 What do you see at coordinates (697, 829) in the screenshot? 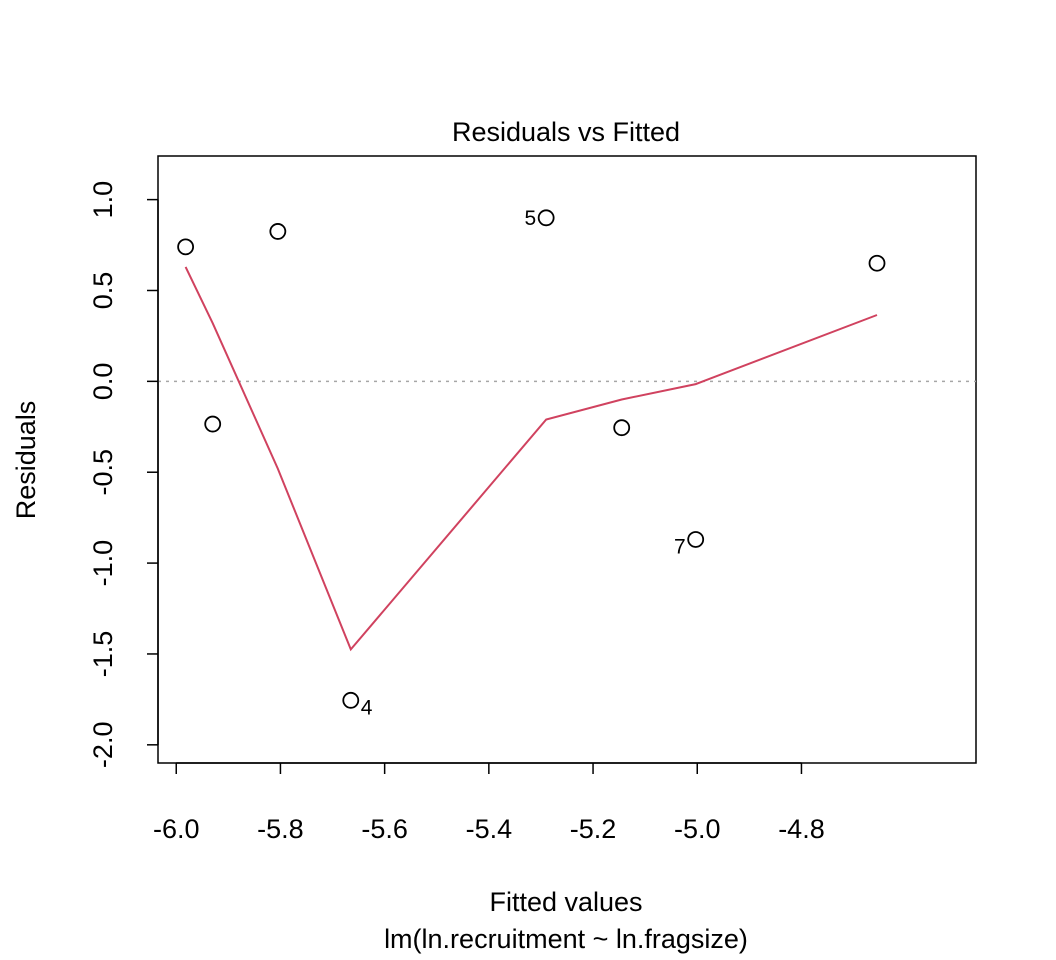
I see `x-tick-label: -5.0` at bounding box center [697, 829].